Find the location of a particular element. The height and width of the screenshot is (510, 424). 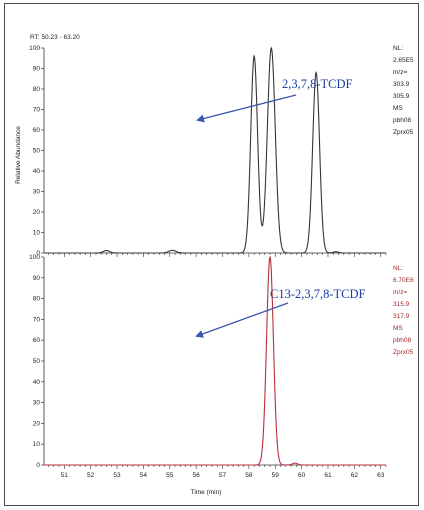

x-tick-label: 55 is located at coordinates (170, 475).